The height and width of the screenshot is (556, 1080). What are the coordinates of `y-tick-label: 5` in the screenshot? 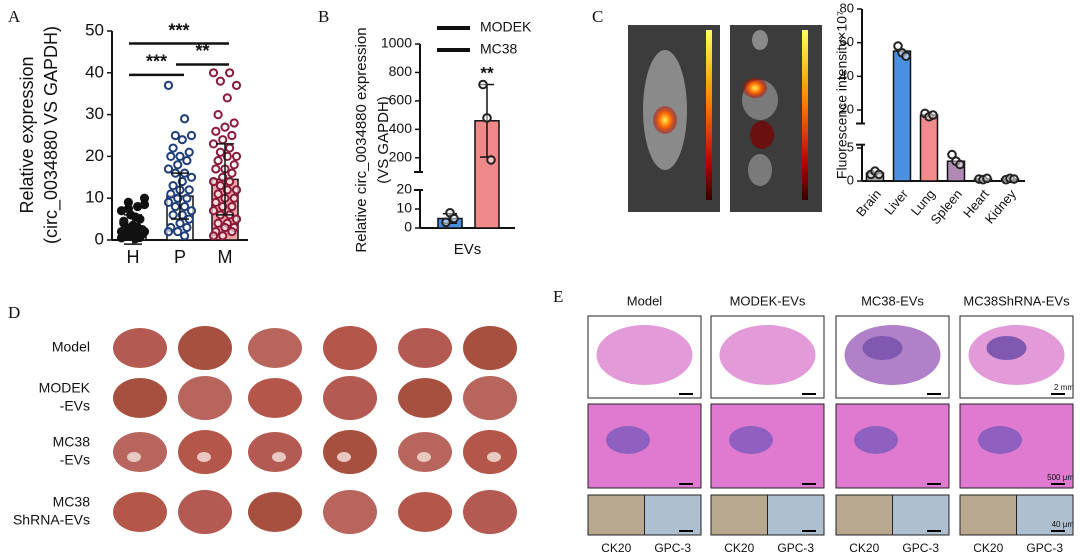 It's located at (850, 146).